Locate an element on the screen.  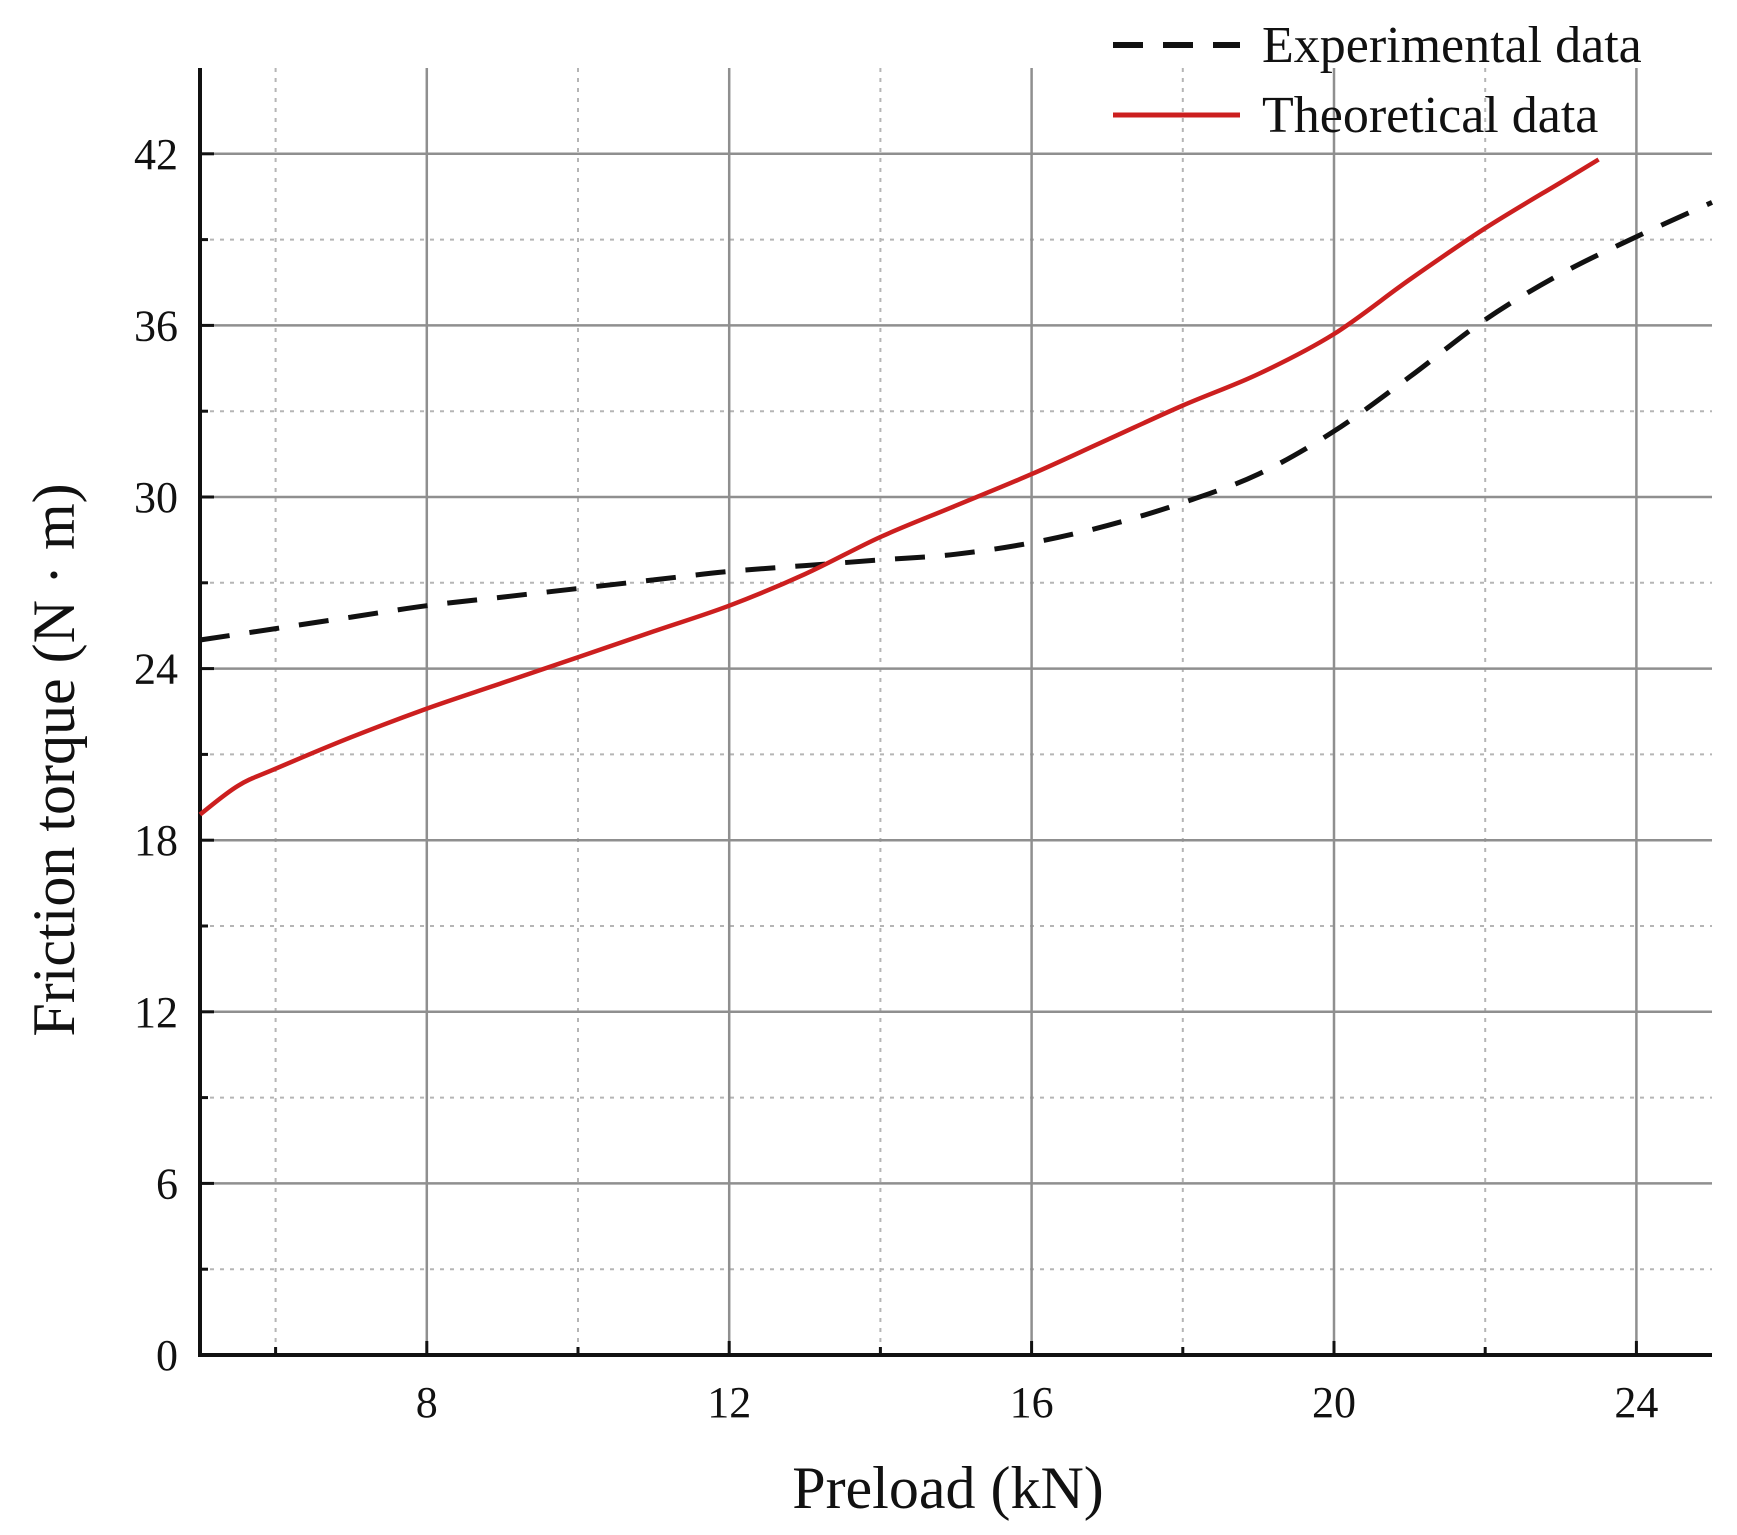
y-tick-label: 6 is located at coordinates (167, 1183).